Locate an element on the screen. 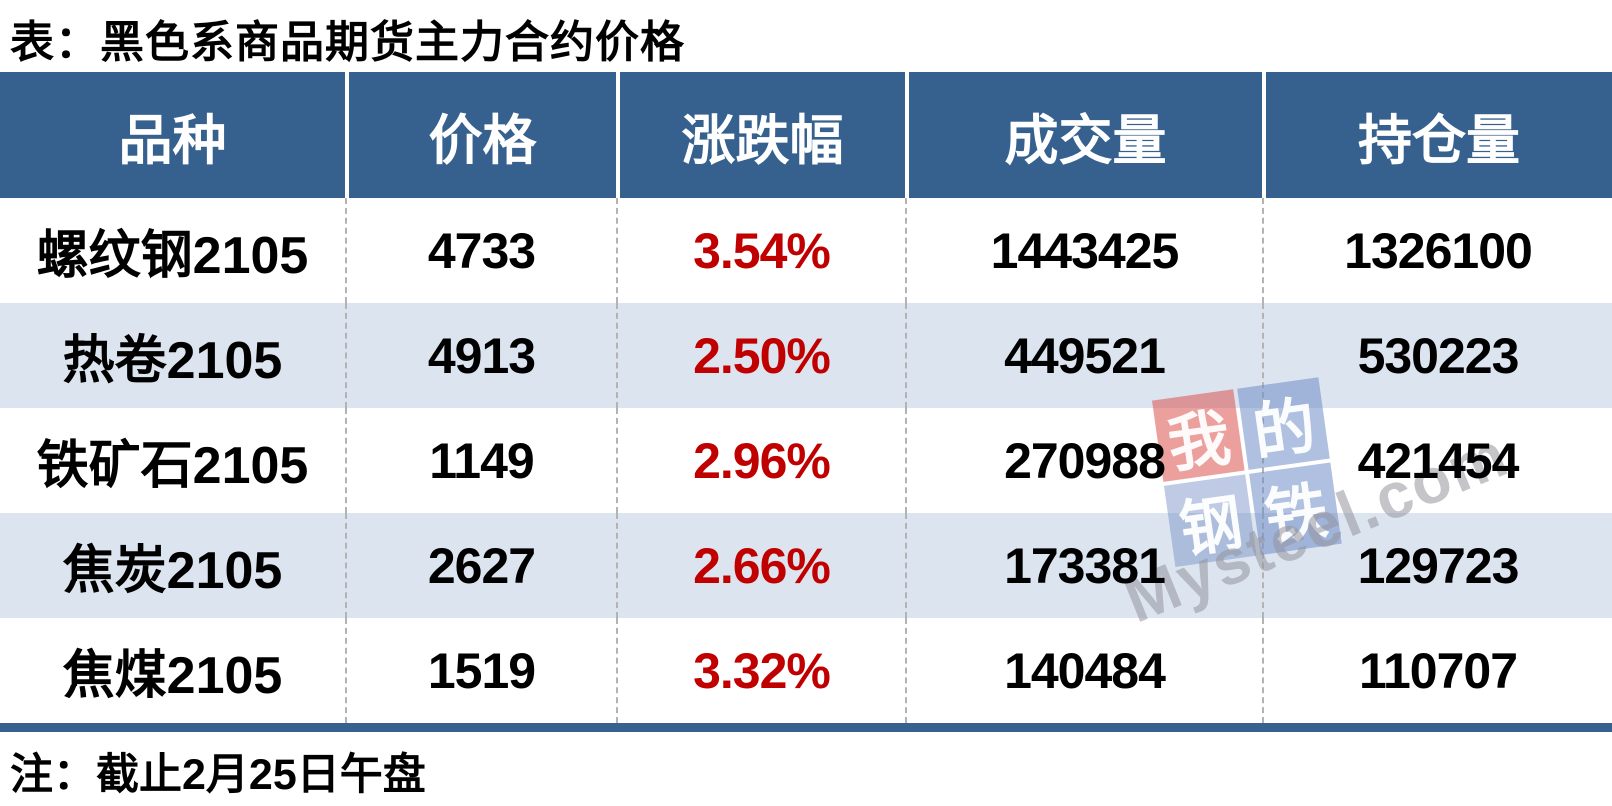 This screenshot has height=806, width=1612. table-header-open-interest: 持仓量 is located at coordinates (1437, 135).